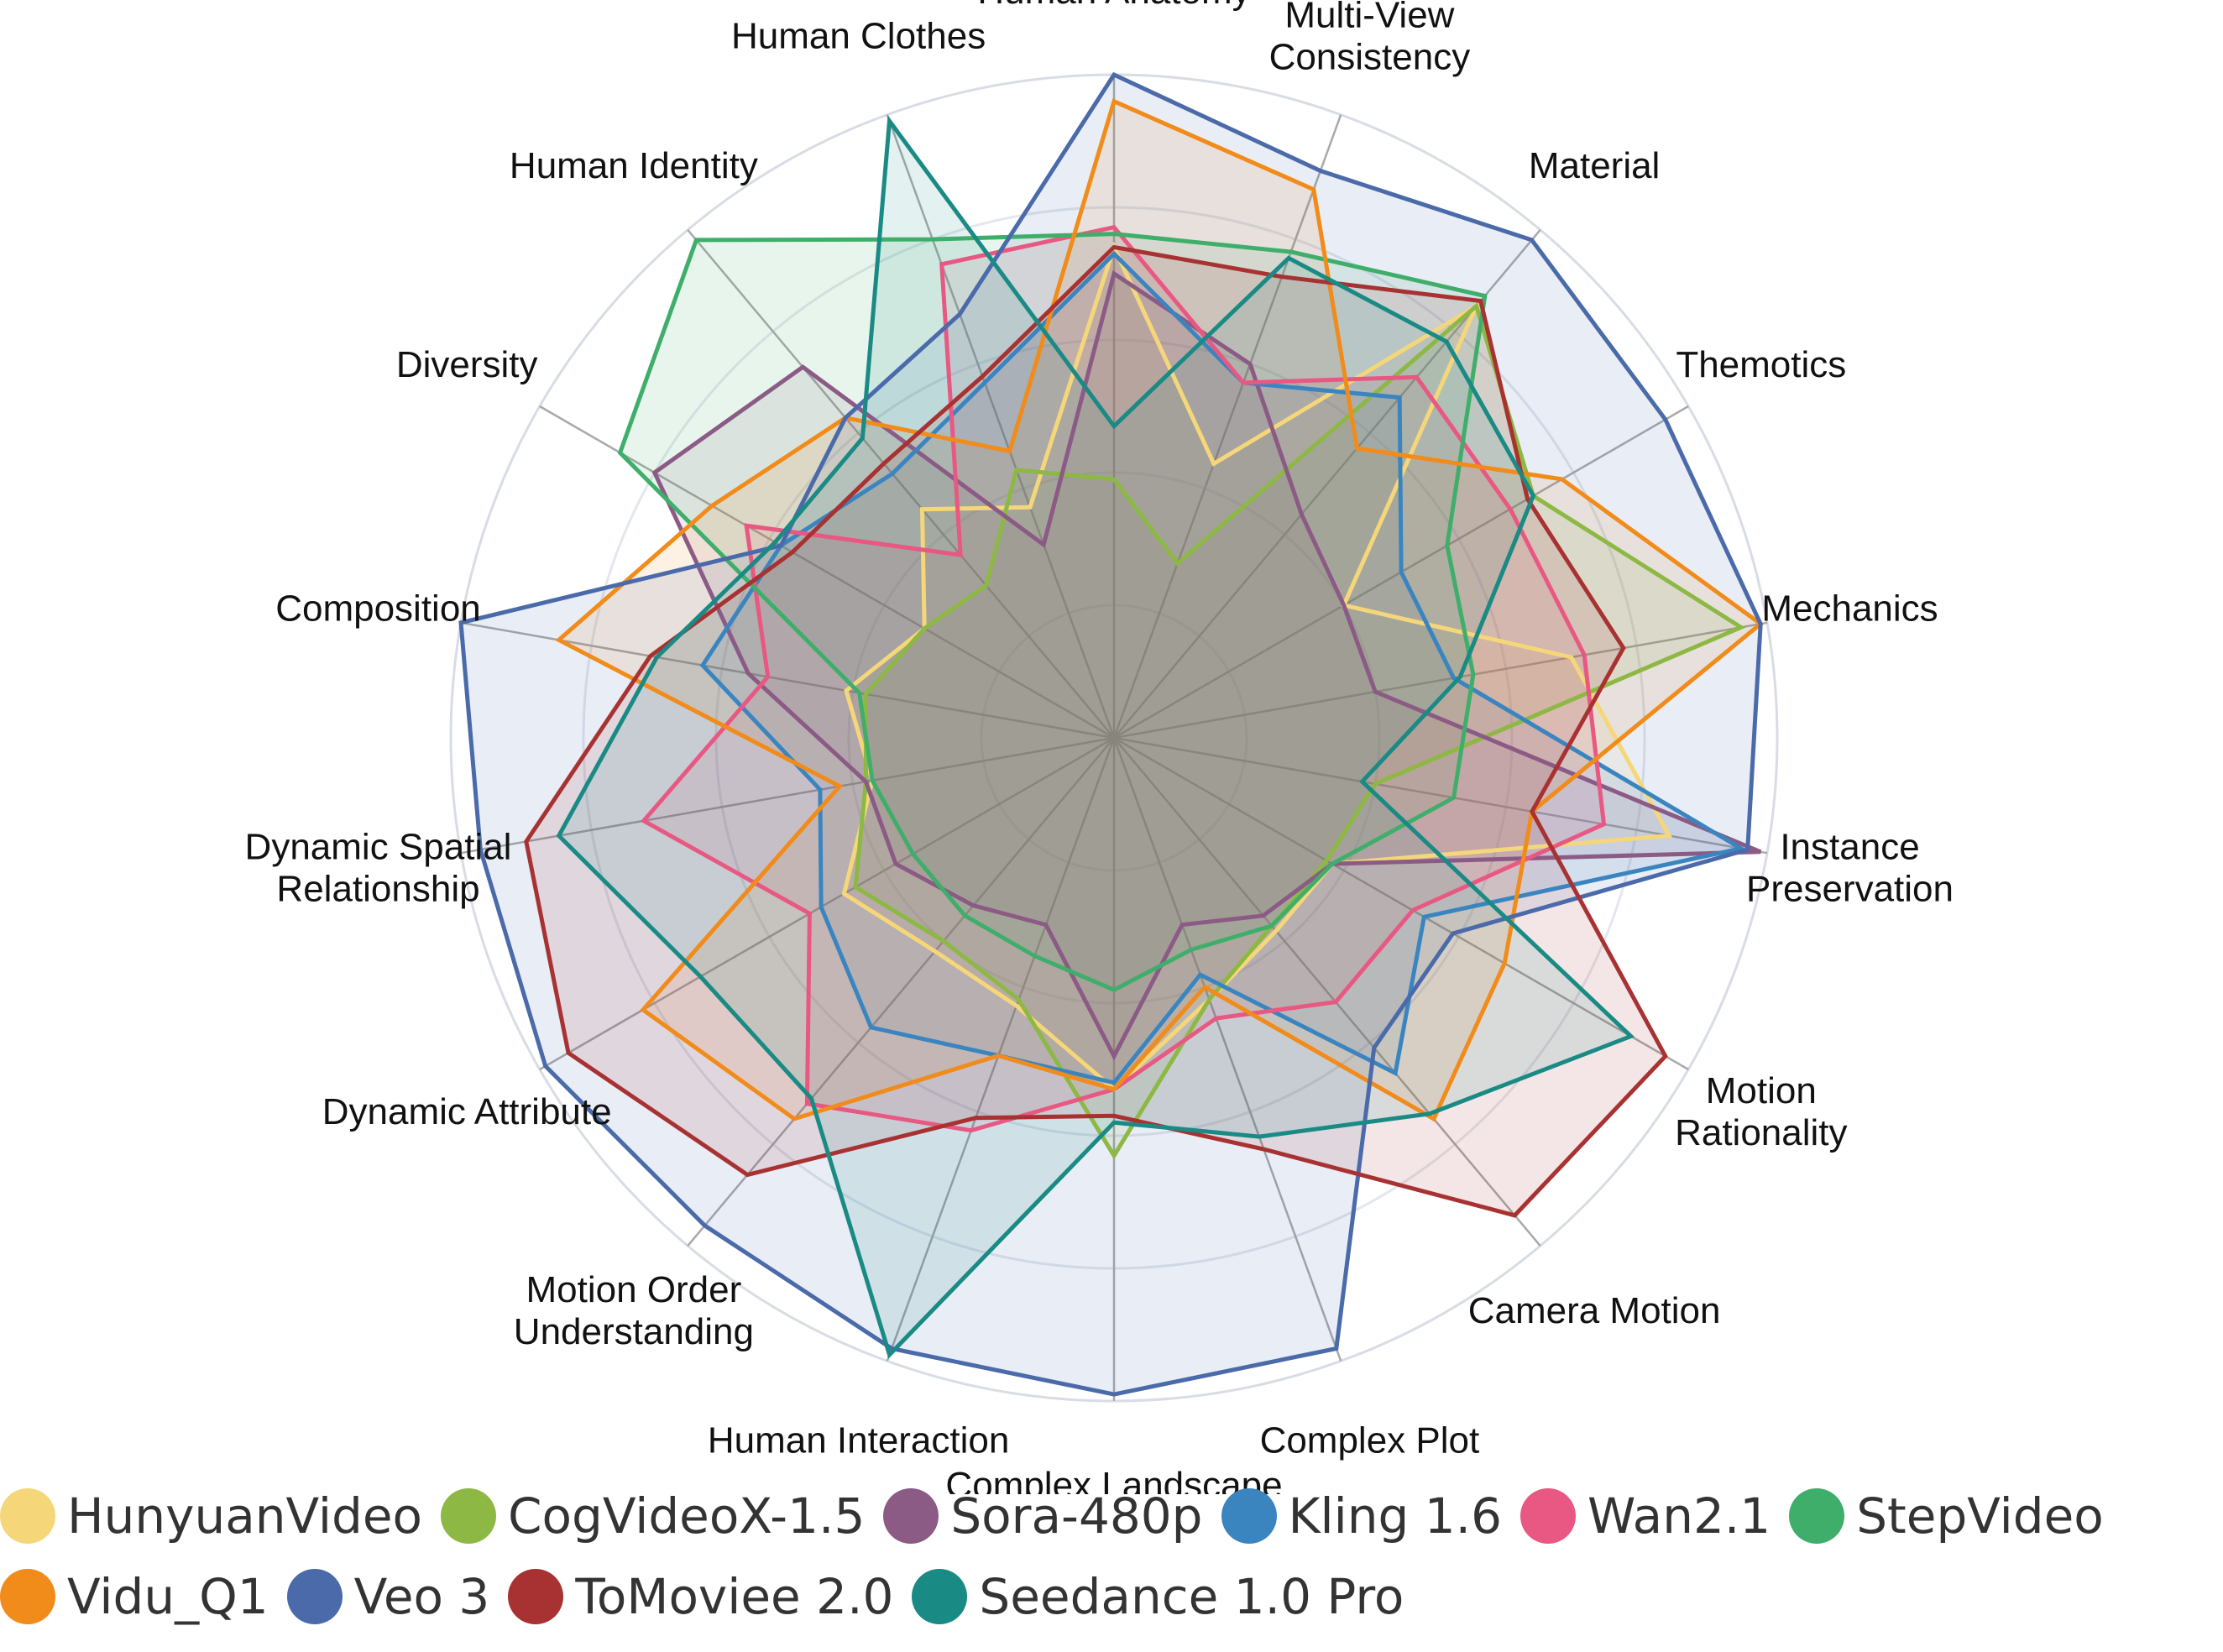 The width and height of the screenshot is (2223, 1652). Describe the element at coordinates (168, 1596) in the screenshot. I see `legend-label: Vidu_Q1` at that location.